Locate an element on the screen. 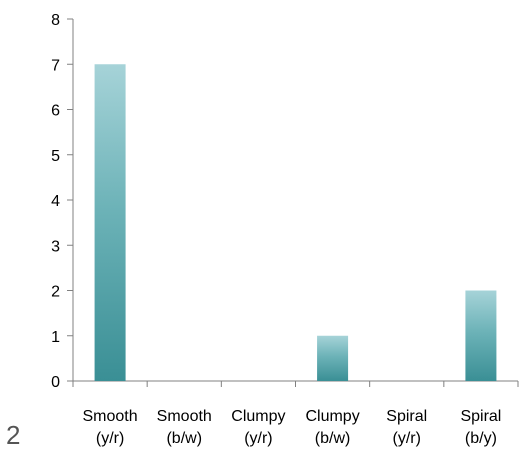  y-axis: 0 1 2 3 4 5 6 7 8 is located at coordinates (62, 201).